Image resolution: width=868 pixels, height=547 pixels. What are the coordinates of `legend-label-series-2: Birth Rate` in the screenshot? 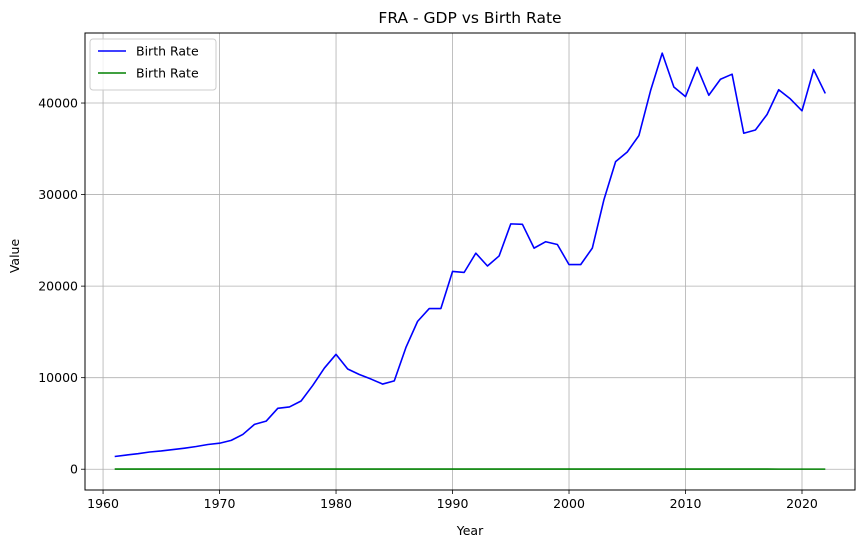 It's located at (167, 73).